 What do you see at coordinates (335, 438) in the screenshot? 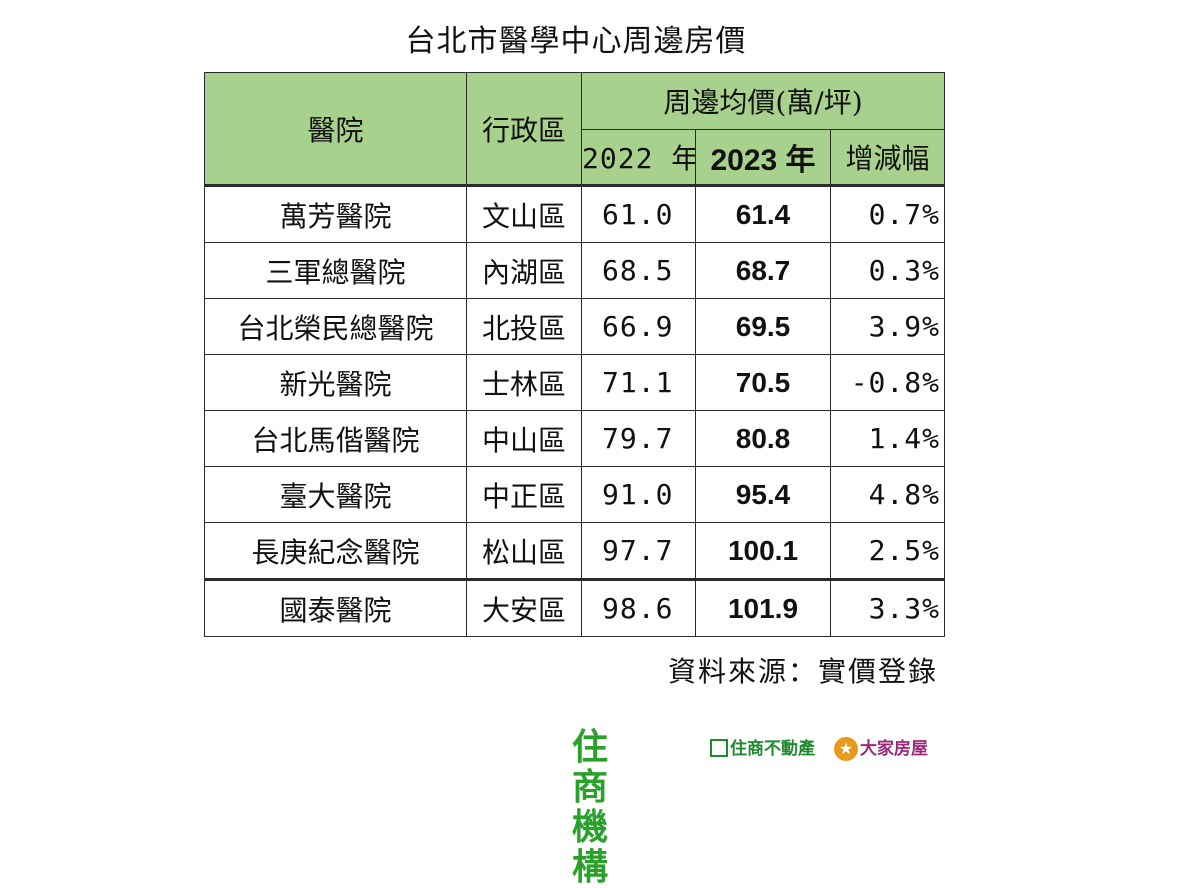
I see `cell-hospital: 台北馬偕醫院` at bounding box center [335, 438].